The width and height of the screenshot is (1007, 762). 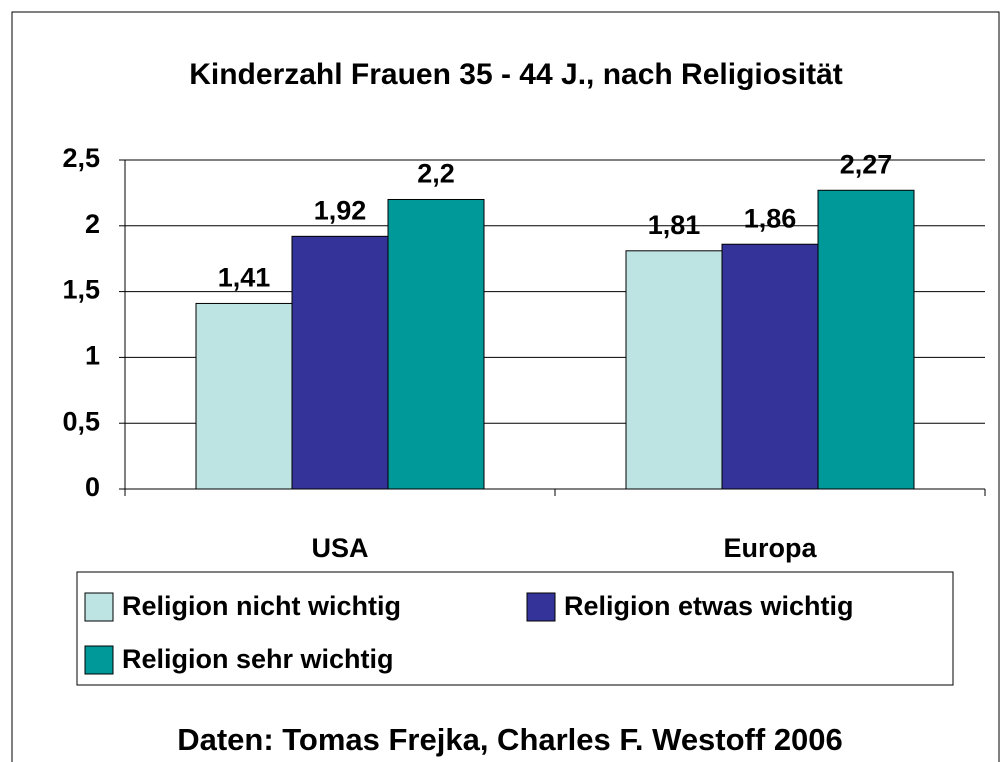 What do you see at coordinates (92, 224) in the screenshot?
I see `y-tick-label: 2` at bounding box center [92, 224].